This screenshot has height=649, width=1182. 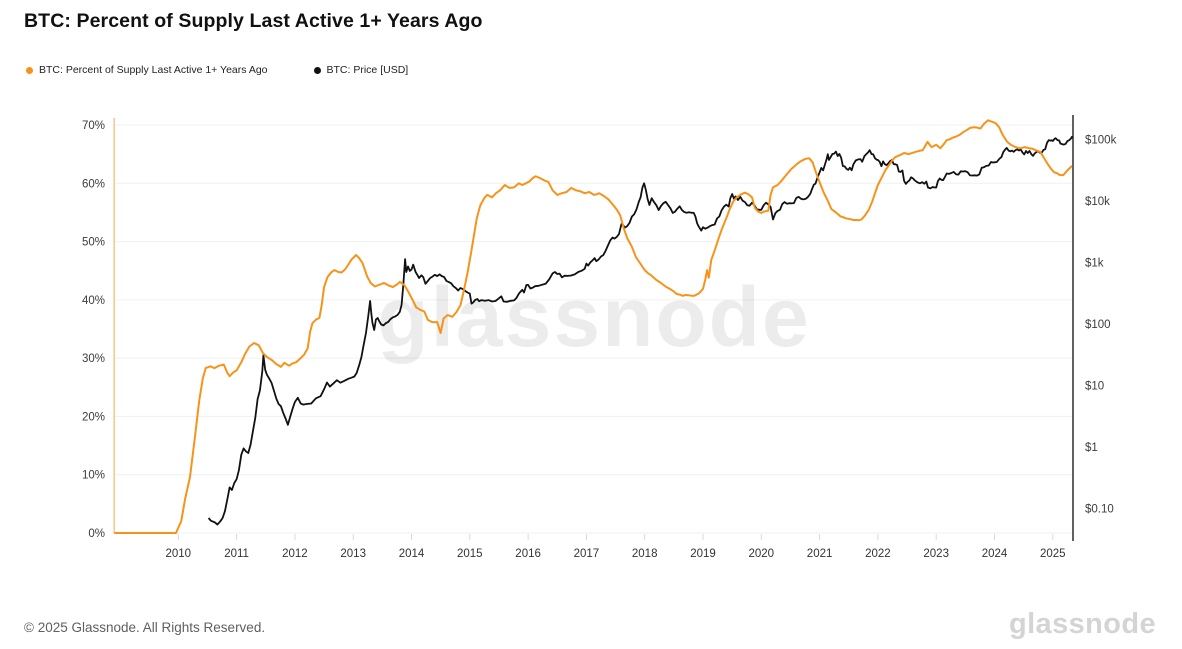 I want to click on x-tick-label: 2017, so click(x=587, y=554).